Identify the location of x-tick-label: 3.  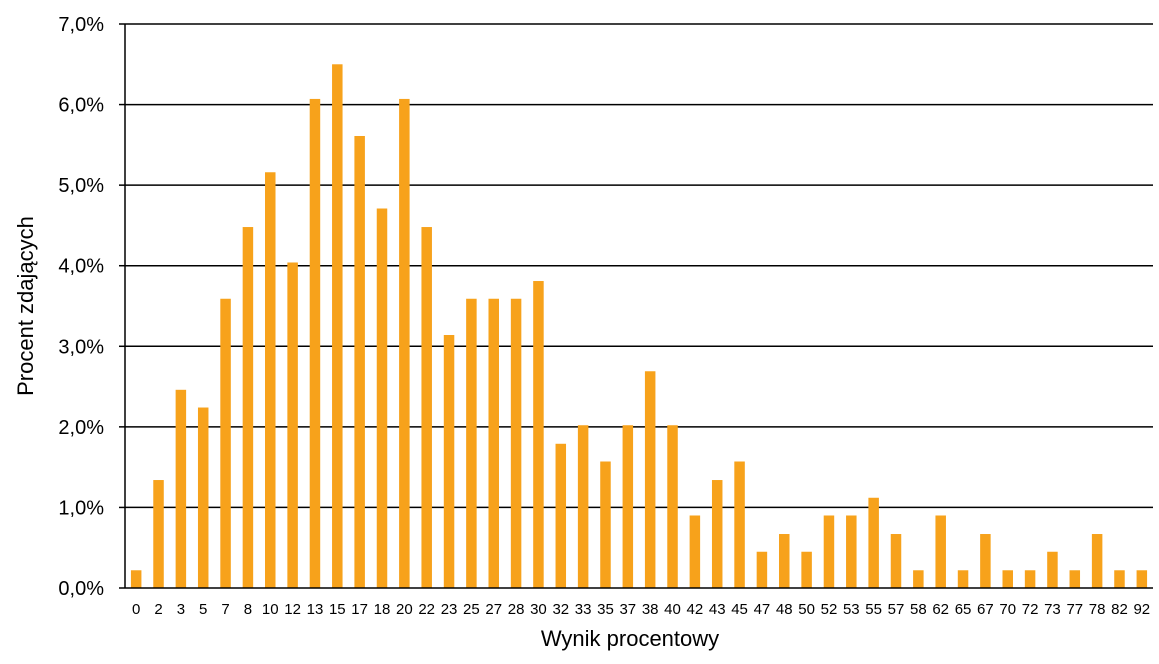
(181, 609).